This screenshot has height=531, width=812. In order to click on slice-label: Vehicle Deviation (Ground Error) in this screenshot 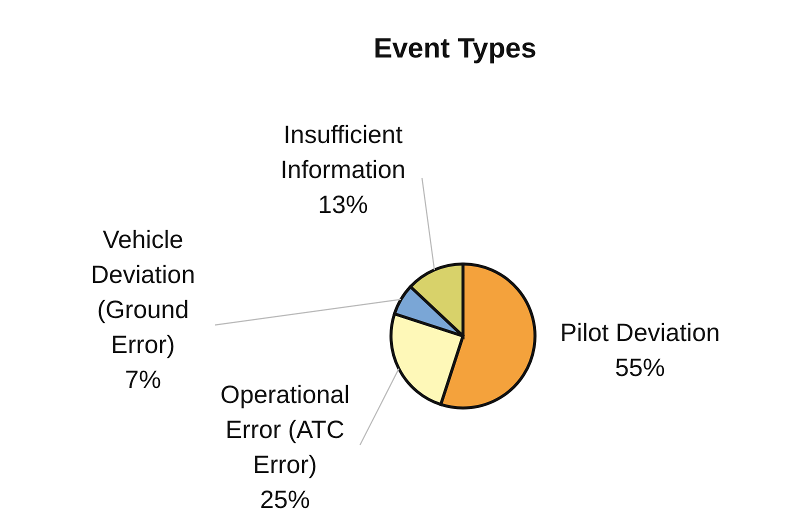, I will do `click(143, 292)`.